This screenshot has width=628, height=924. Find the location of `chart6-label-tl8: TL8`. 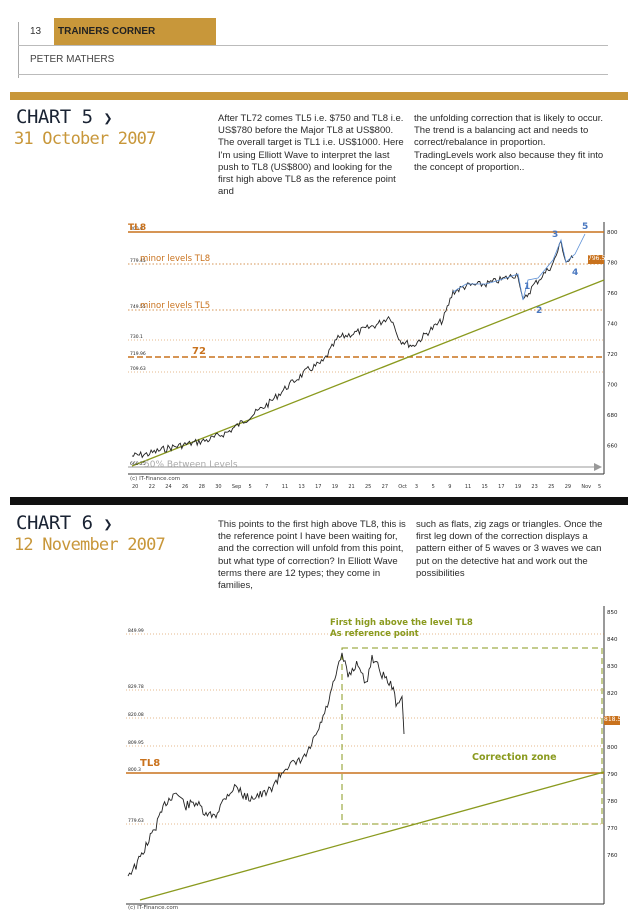

chart6-label-tl8: TL8 is located at coordinates (150, 763).